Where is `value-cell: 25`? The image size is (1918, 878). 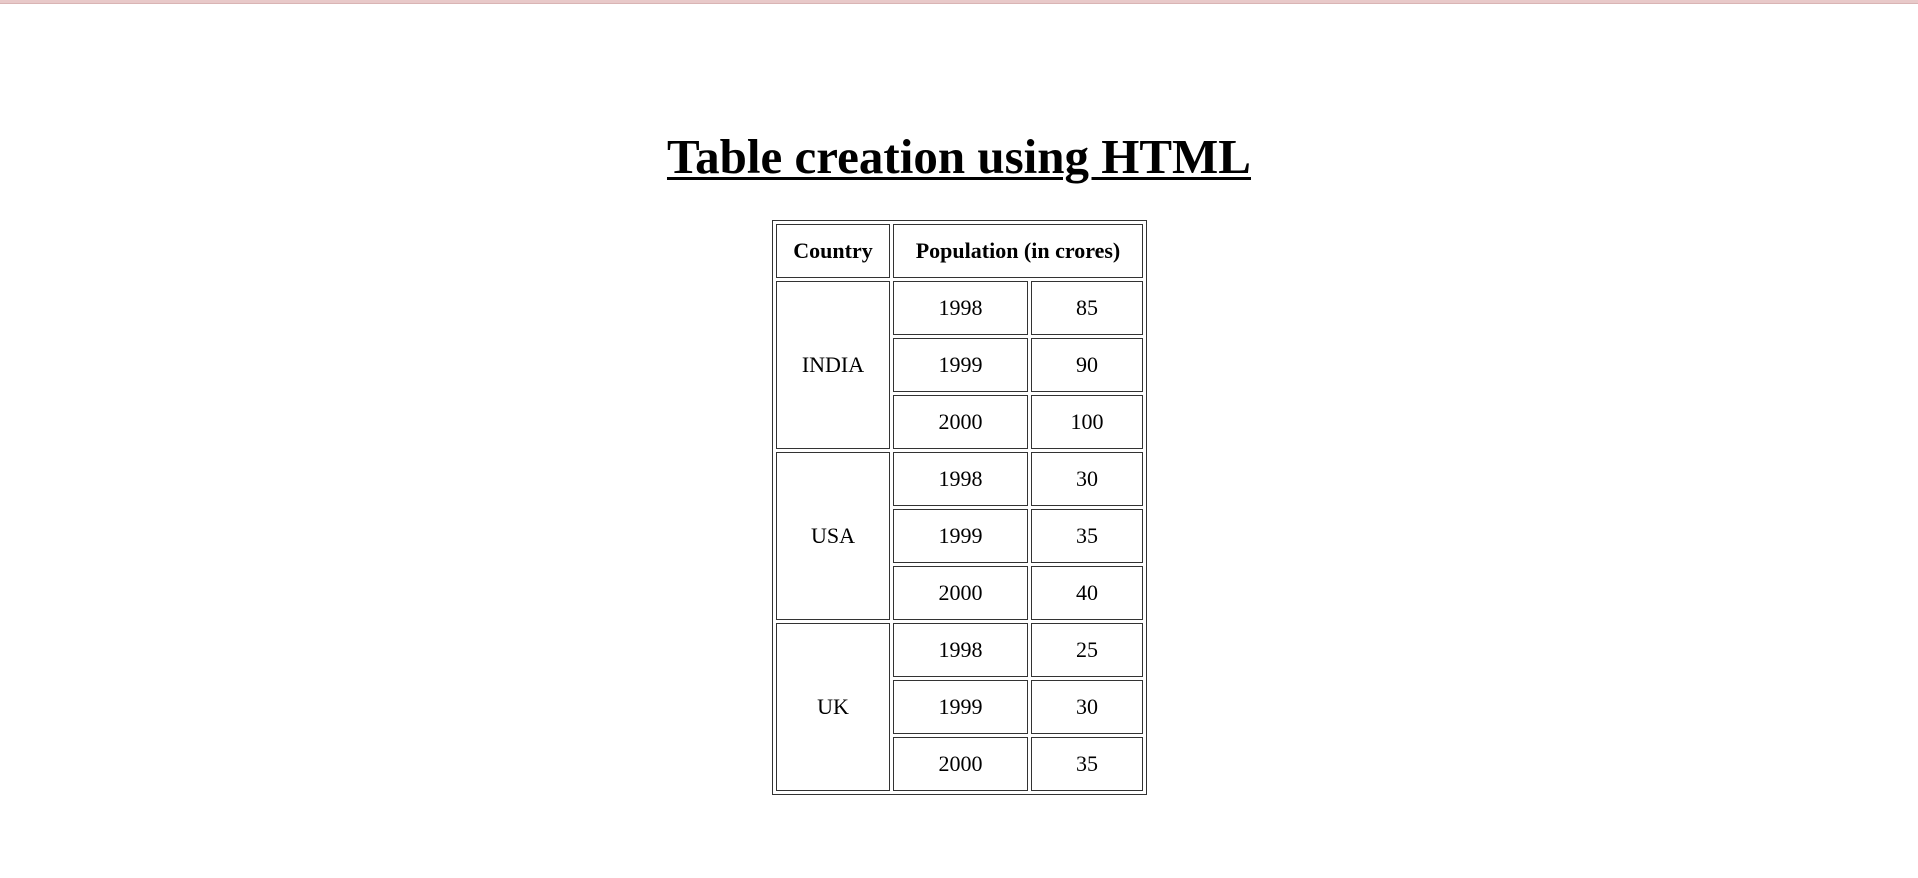
value-cell: 25 is located at coordinates (1087, 650).